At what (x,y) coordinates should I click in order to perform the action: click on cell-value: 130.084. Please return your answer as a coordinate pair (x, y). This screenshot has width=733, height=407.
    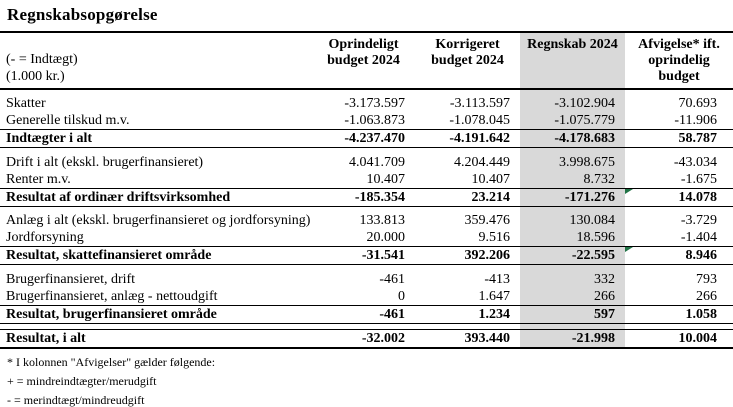
    Looking at the image, I should click on (572, 220).